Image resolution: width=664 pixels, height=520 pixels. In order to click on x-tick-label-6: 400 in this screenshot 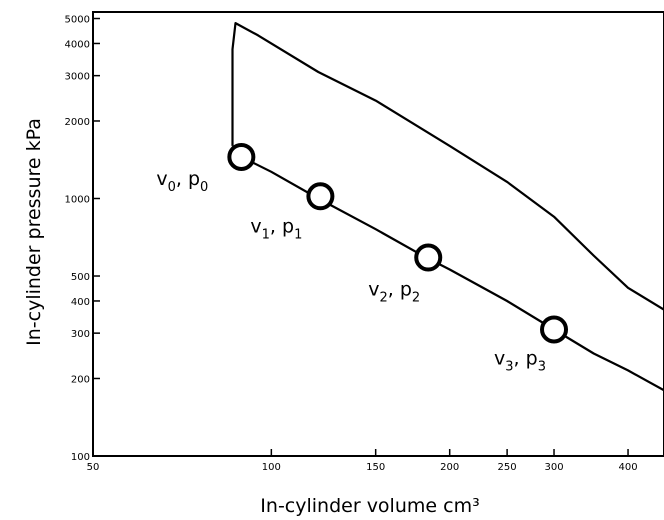, I will do `click(627, 467)`.